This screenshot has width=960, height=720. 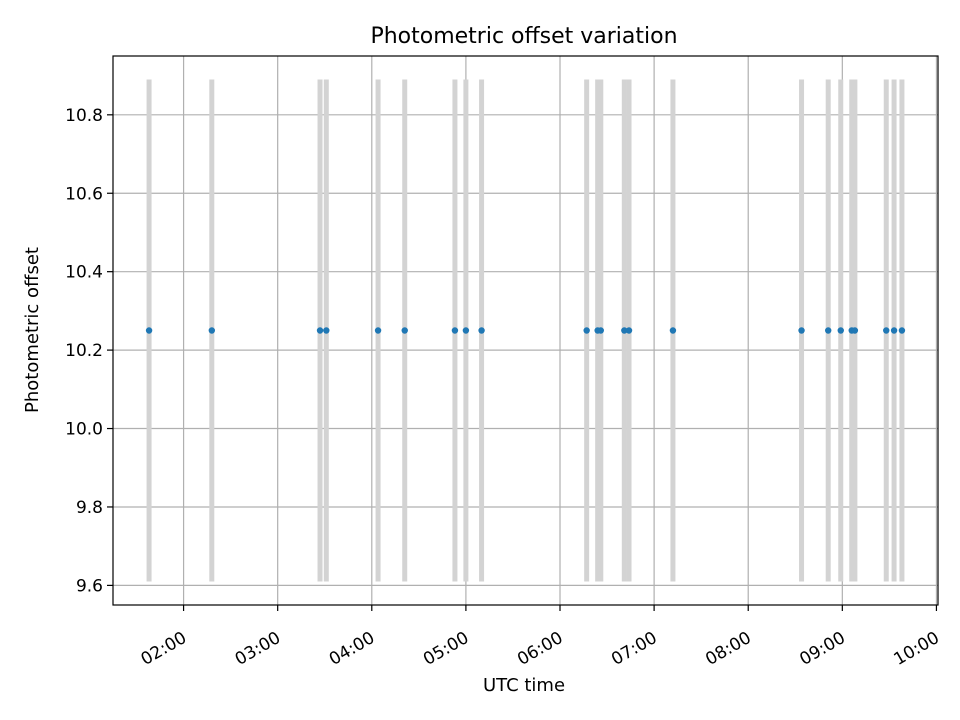 I want to click on data-points, so click(x=525, y=330).